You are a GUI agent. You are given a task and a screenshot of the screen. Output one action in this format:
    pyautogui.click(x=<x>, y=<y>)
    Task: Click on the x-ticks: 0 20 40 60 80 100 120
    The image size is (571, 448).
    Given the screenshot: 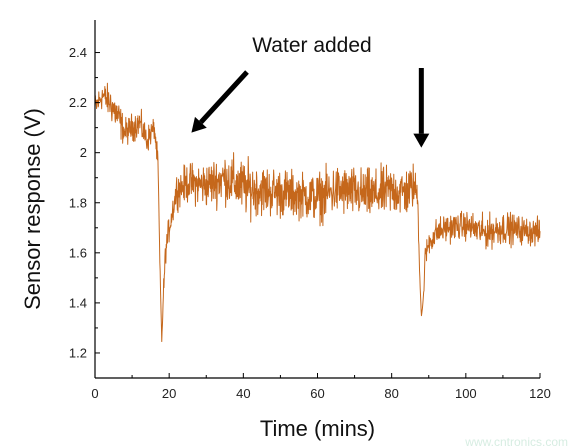 What is the action you would take?
    pyautogui.click(x=321, y=387)
    